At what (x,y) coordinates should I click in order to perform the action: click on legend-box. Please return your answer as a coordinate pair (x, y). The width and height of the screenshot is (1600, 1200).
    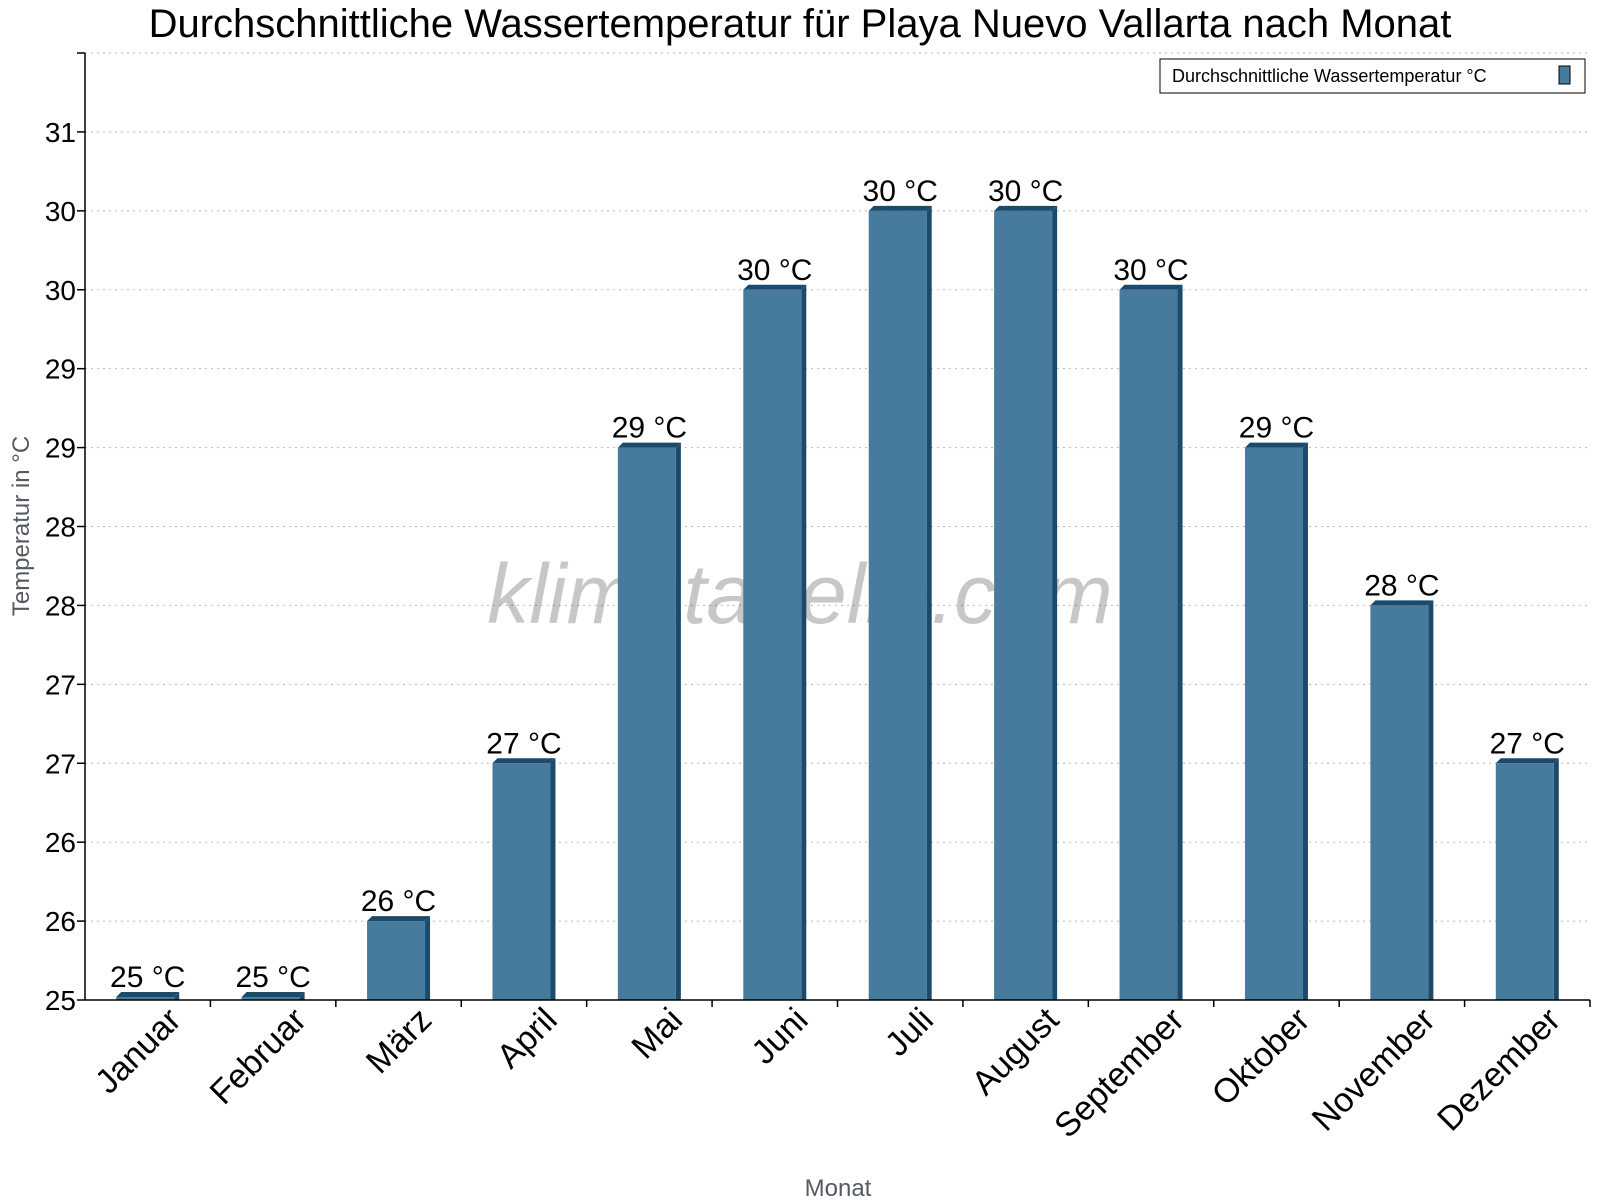
    Looking at the image, I should click on (1372, 76).